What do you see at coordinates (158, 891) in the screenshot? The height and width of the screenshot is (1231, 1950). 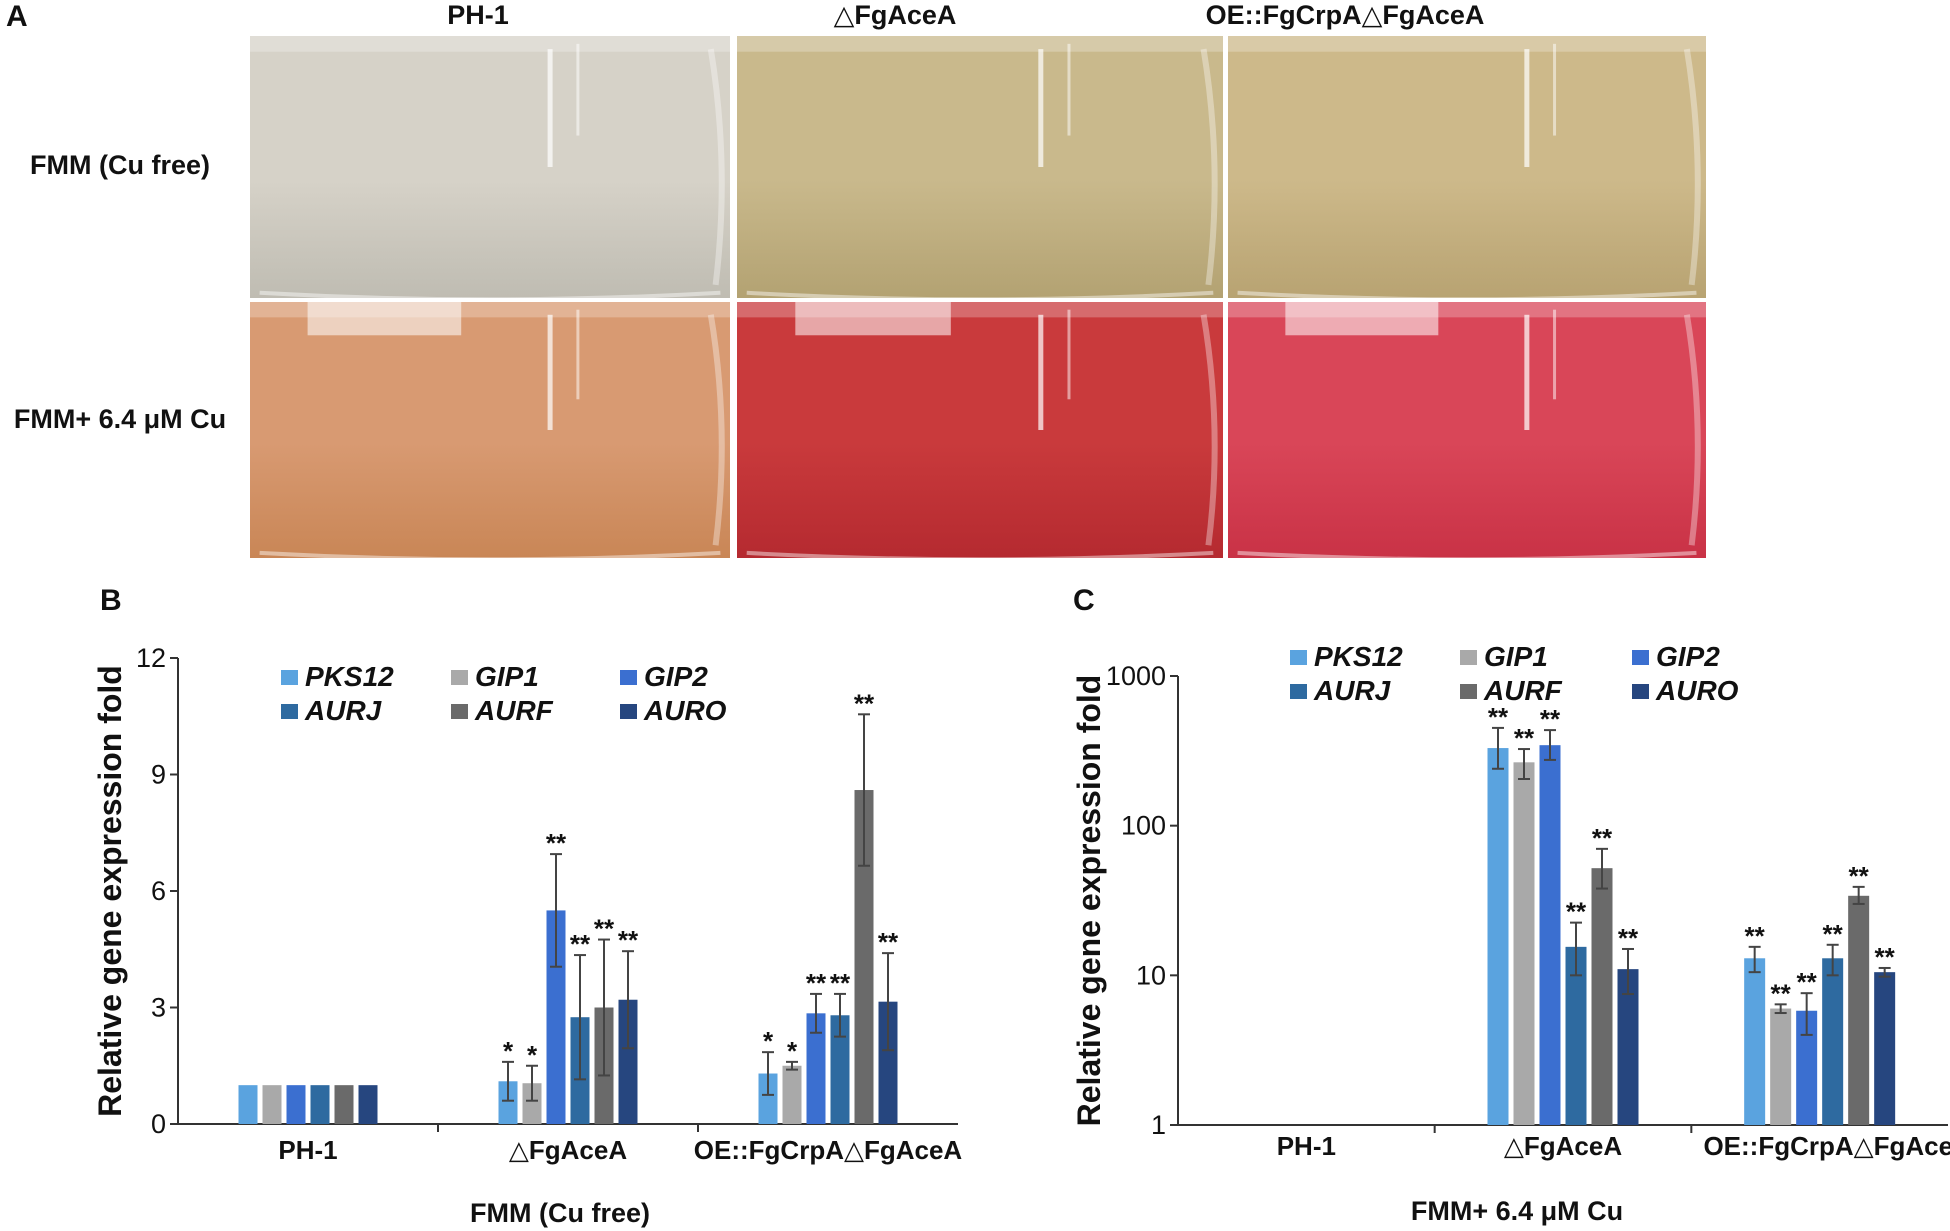 I see `y-tick-label: 6` at bounding box center [158, 891].